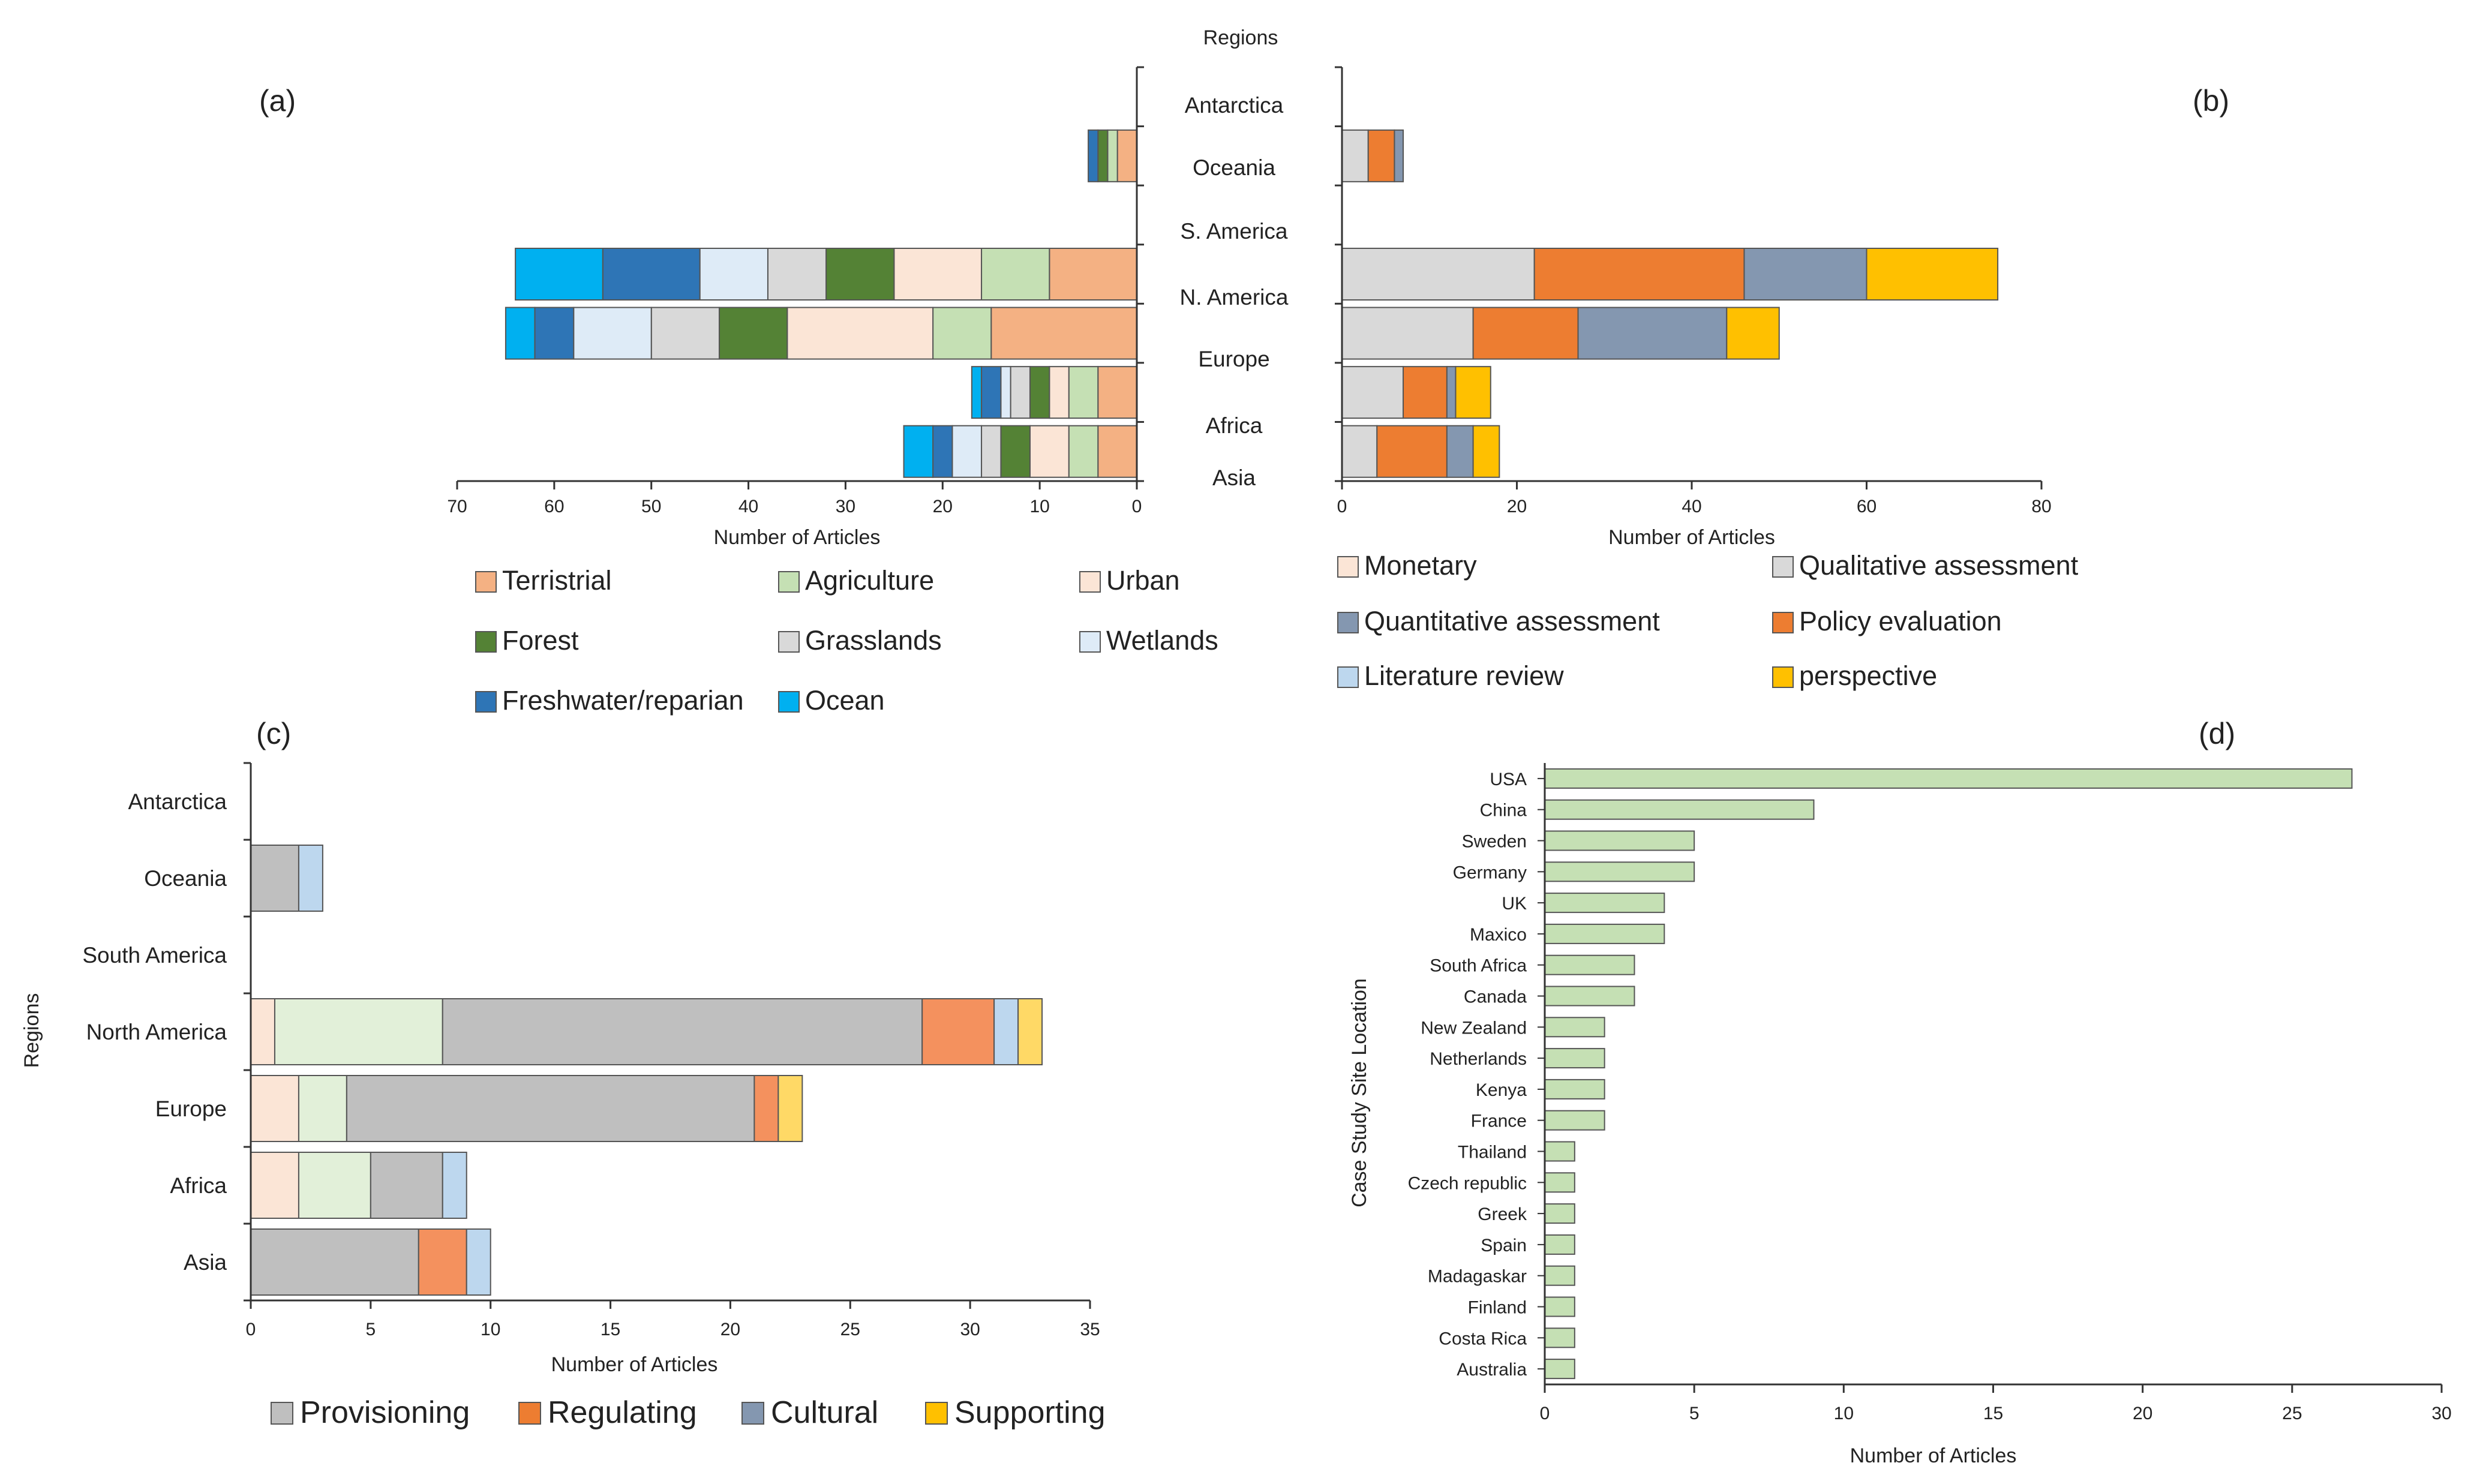  Describe the element at coordinates (1234, 359) in the screenshot. I see `category-label-a: Europe` at that location.